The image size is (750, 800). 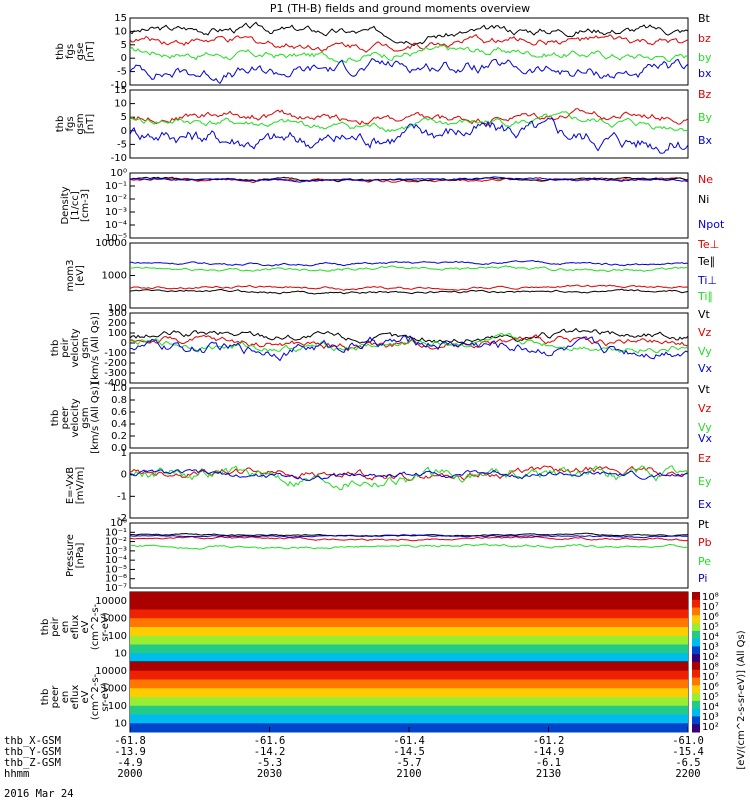 What do you see at coordinates (117, 333) in the screenshot?
I see `ytick-label: 100` at bounding box center [117, 333].